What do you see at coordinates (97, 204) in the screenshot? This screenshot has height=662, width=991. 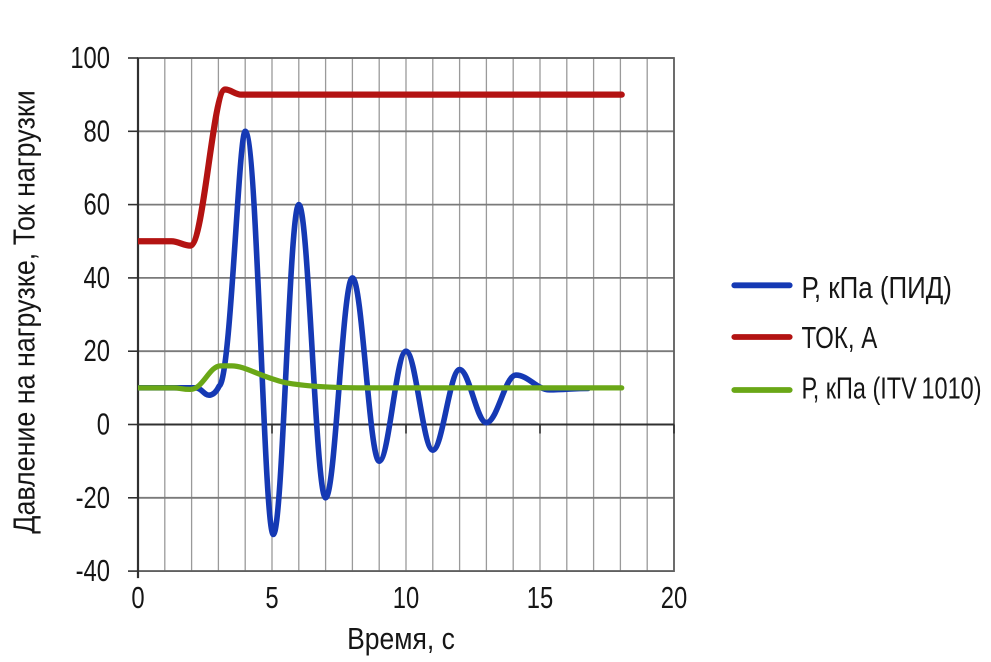 I see `svg-text: 60` at bounding box center [97, 204].